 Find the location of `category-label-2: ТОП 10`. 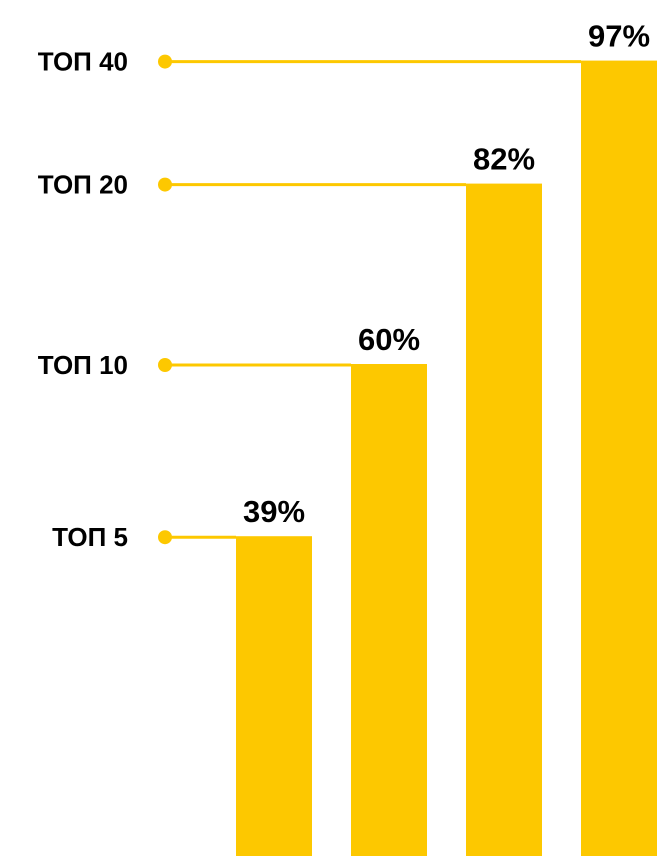

category-label-2: ТОП 10 is located at coordinates (83, 365).